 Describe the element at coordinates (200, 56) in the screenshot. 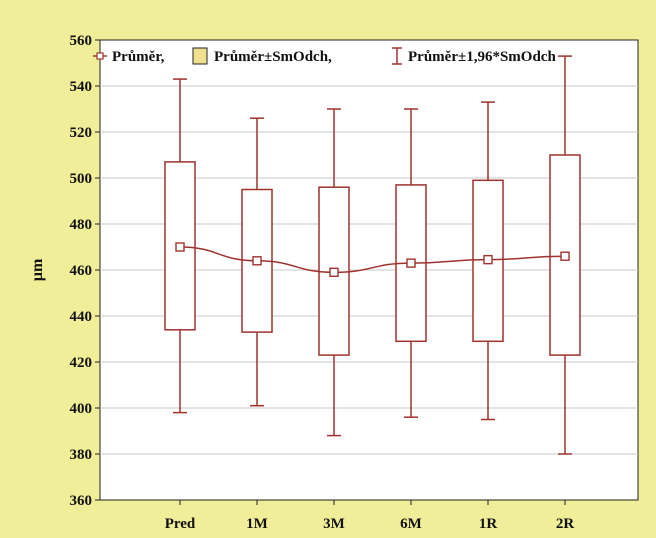

I see `legend-box-icon` at that location.